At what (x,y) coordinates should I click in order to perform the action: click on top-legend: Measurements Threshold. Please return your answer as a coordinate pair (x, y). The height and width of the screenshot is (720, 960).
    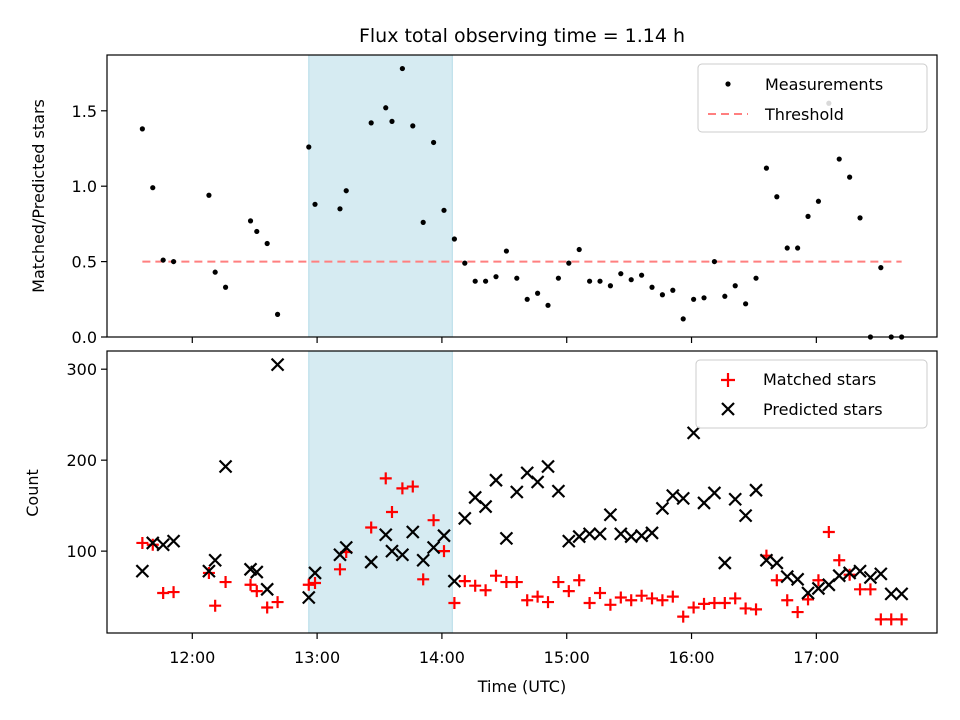
    Looking at the image, I should click on (812, 98).